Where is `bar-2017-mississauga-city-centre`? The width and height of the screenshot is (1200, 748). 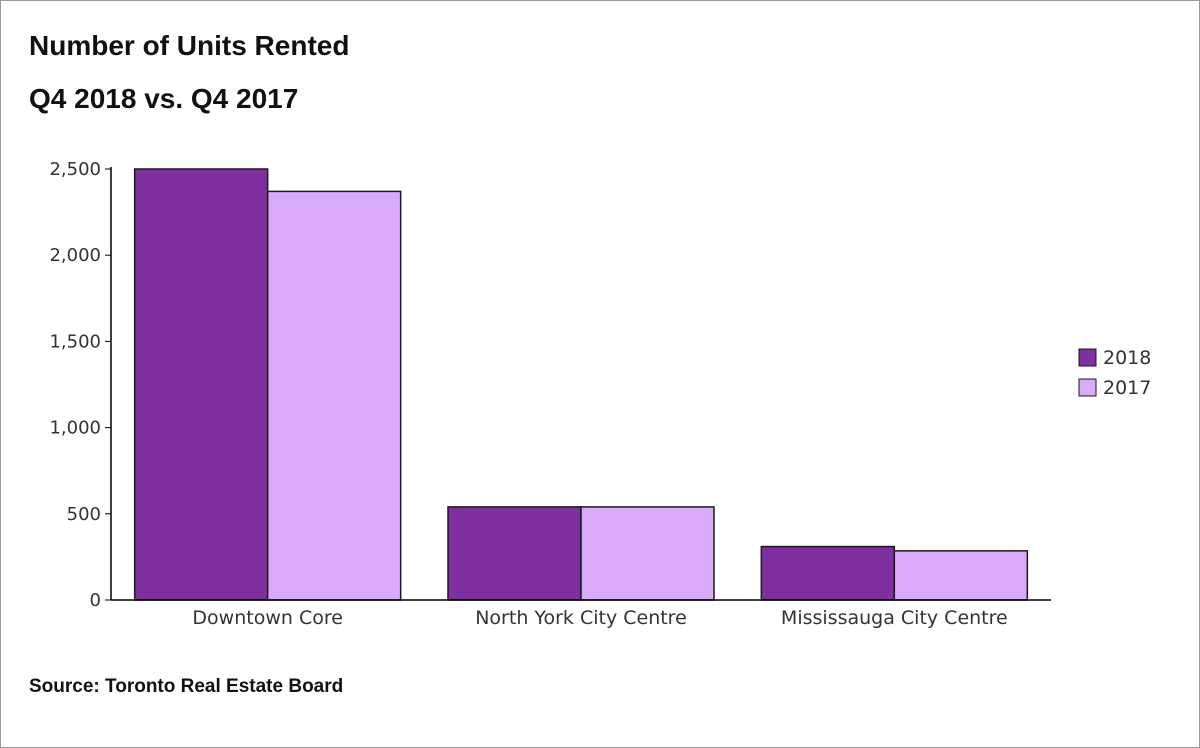
bar-2017-mississauga-city-centre is located at coordinates (961, 575).